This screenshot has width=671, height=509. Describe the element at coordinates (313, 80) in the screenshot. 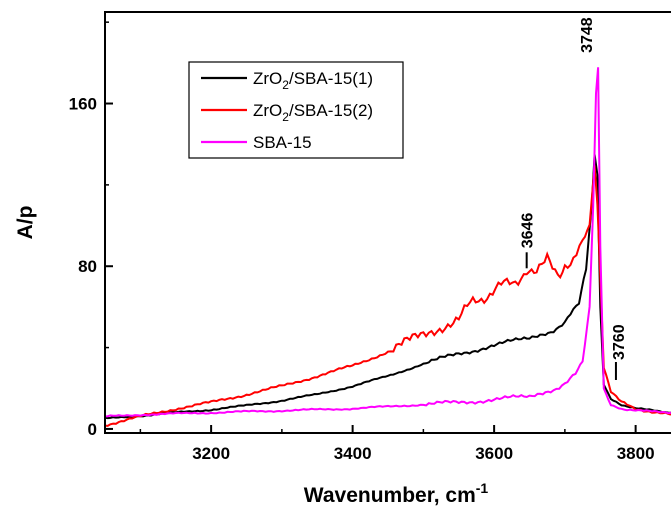

I see `legend-label-1: ZrO2/SBA-15(1)` at that location.